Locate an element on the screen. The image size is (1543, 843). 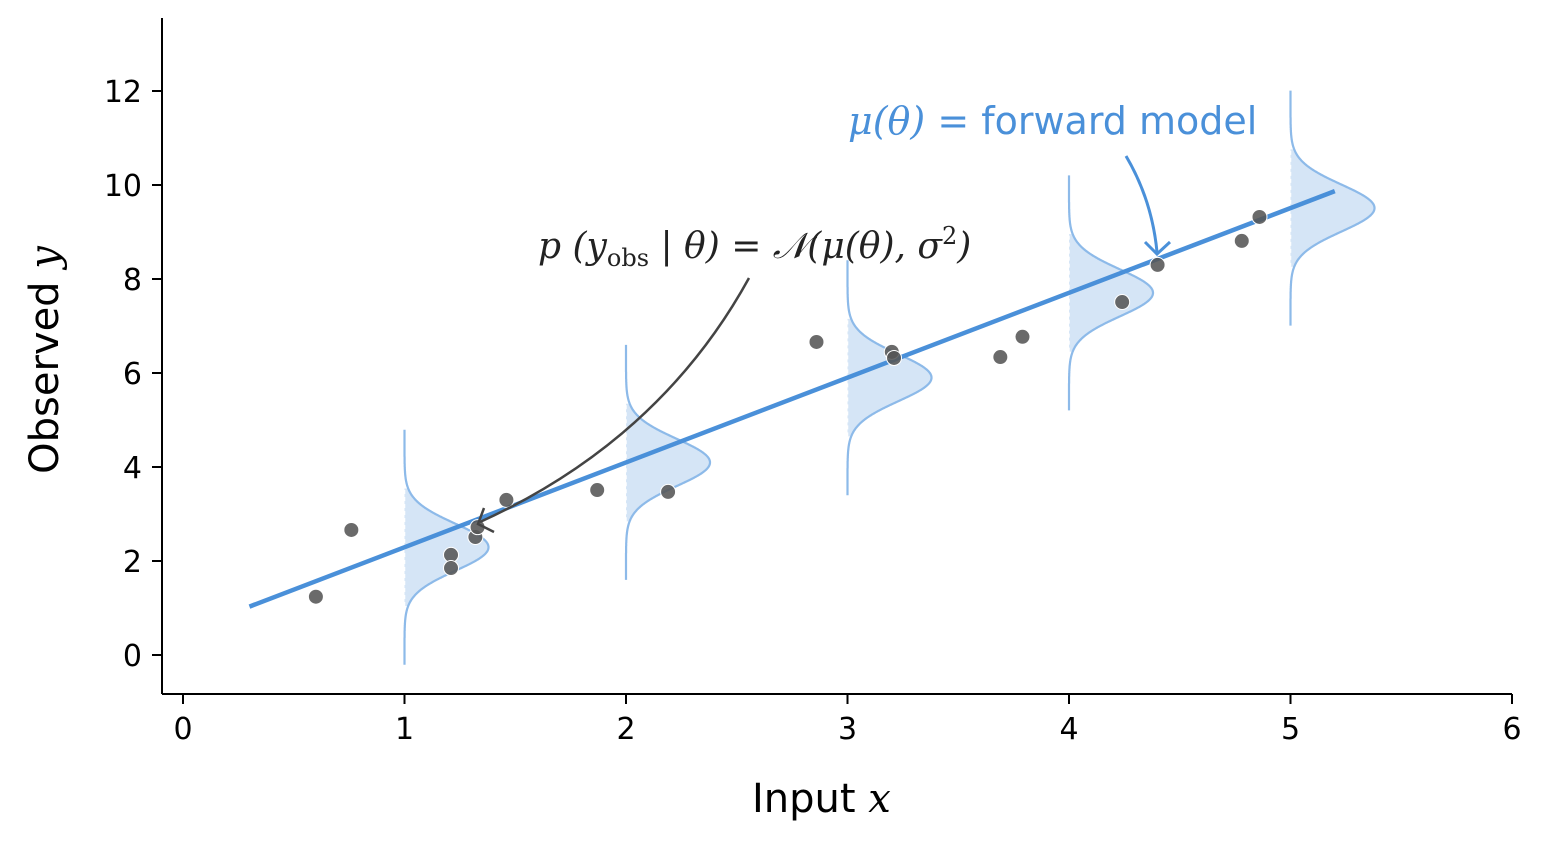
likelihood-sub: obs is located at coordinates (628, 258).